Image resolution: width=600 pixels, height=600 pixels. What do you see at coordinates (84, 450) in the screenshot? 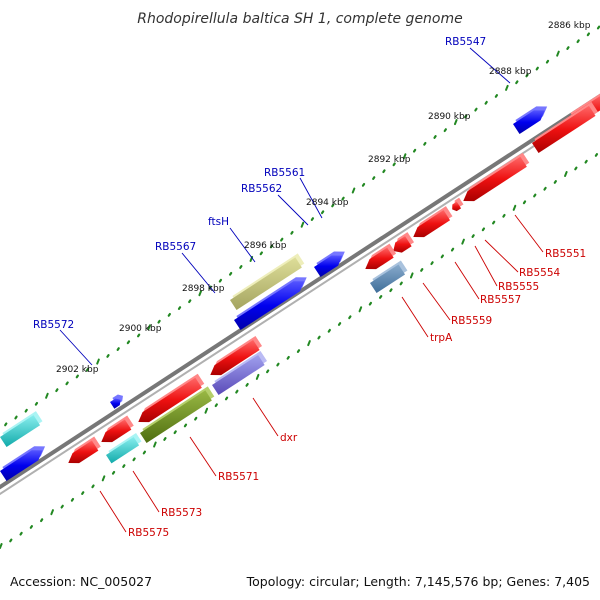
I see `gene-rb5575` at bounding box center [84, 450].